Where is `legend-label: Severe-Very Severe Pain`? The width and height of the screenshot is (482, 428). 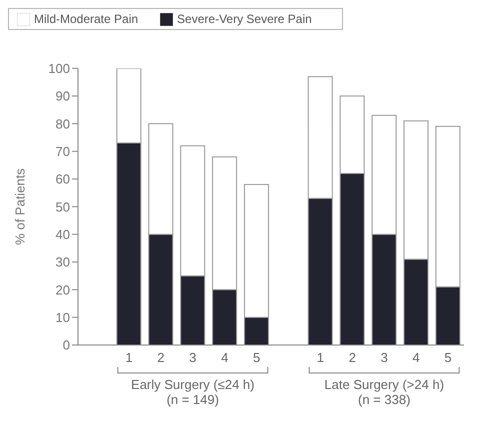
legend-label: Severe-Very Severe Pain is located at coordinates (244, 19).